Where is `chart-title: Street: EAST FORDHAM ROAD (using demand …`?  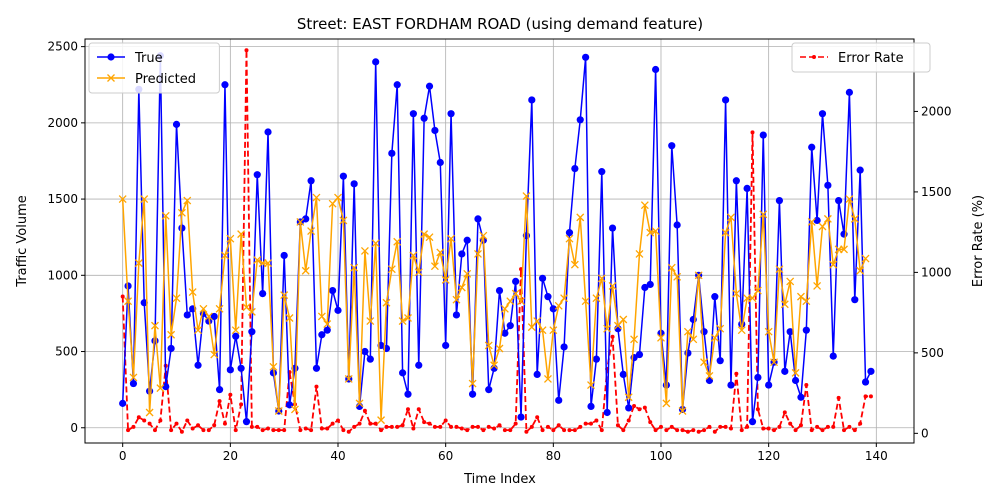
chart-title: Street: EAST FORDHAM ROAD (using demand … is located at coordinates (500, 24).